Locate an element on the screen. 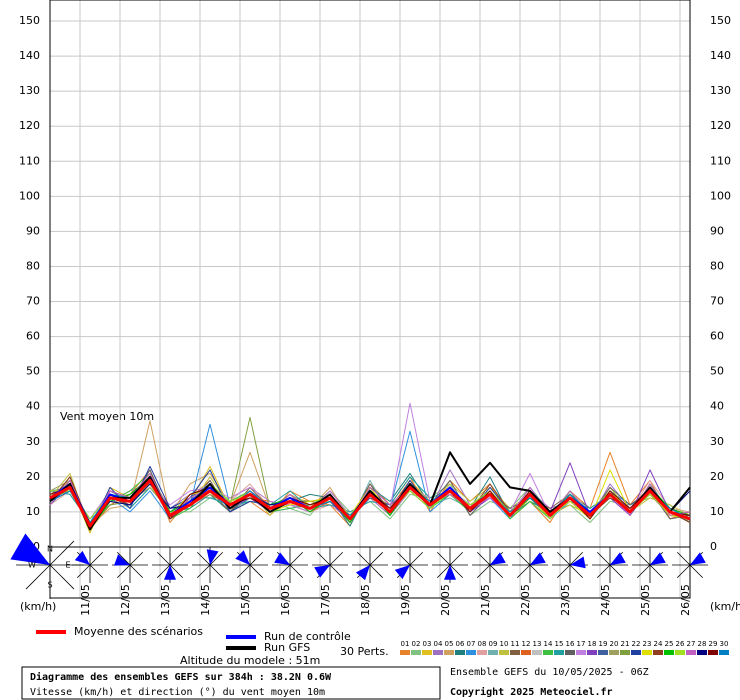 Image resolution: width=740 pixels, height=700 pixels. y-tick-label: 110 is located at coordinates (720, 160).